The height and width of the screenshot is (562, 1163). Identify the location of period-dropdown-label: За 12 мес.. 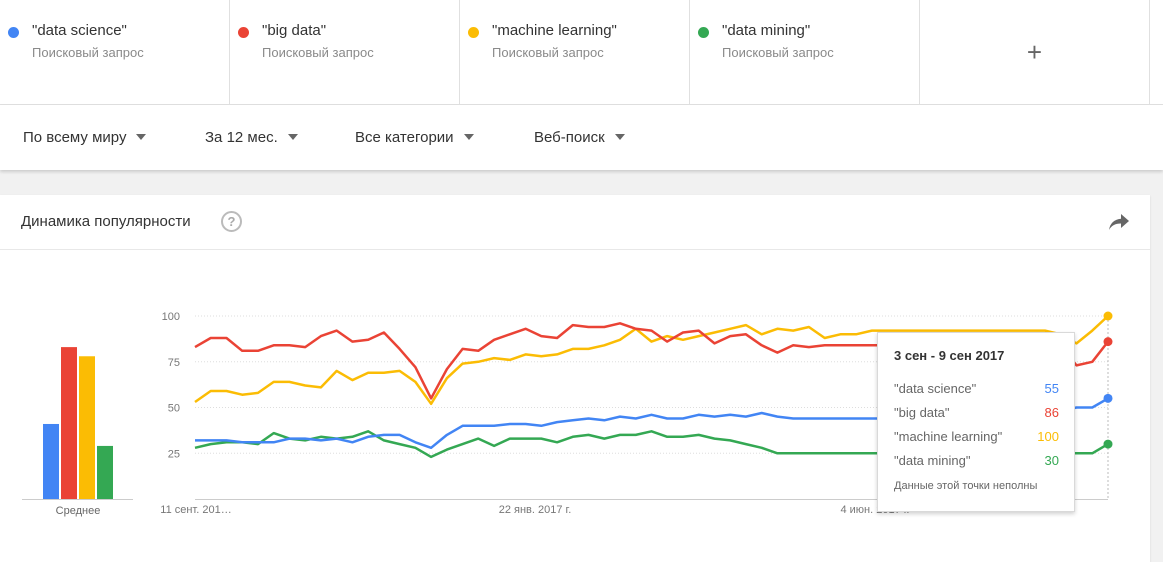
(241, 137).